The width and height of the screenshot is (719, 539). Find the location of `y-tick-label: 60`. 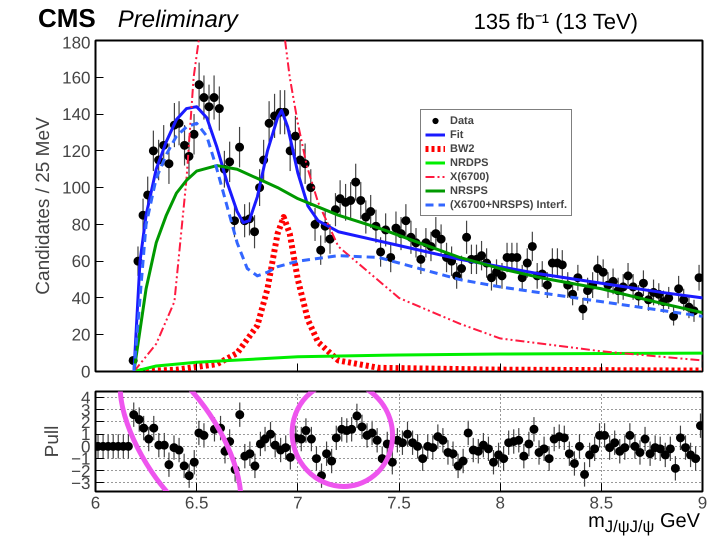

y-tick-label: 60 is located at coordinates (81, 262).